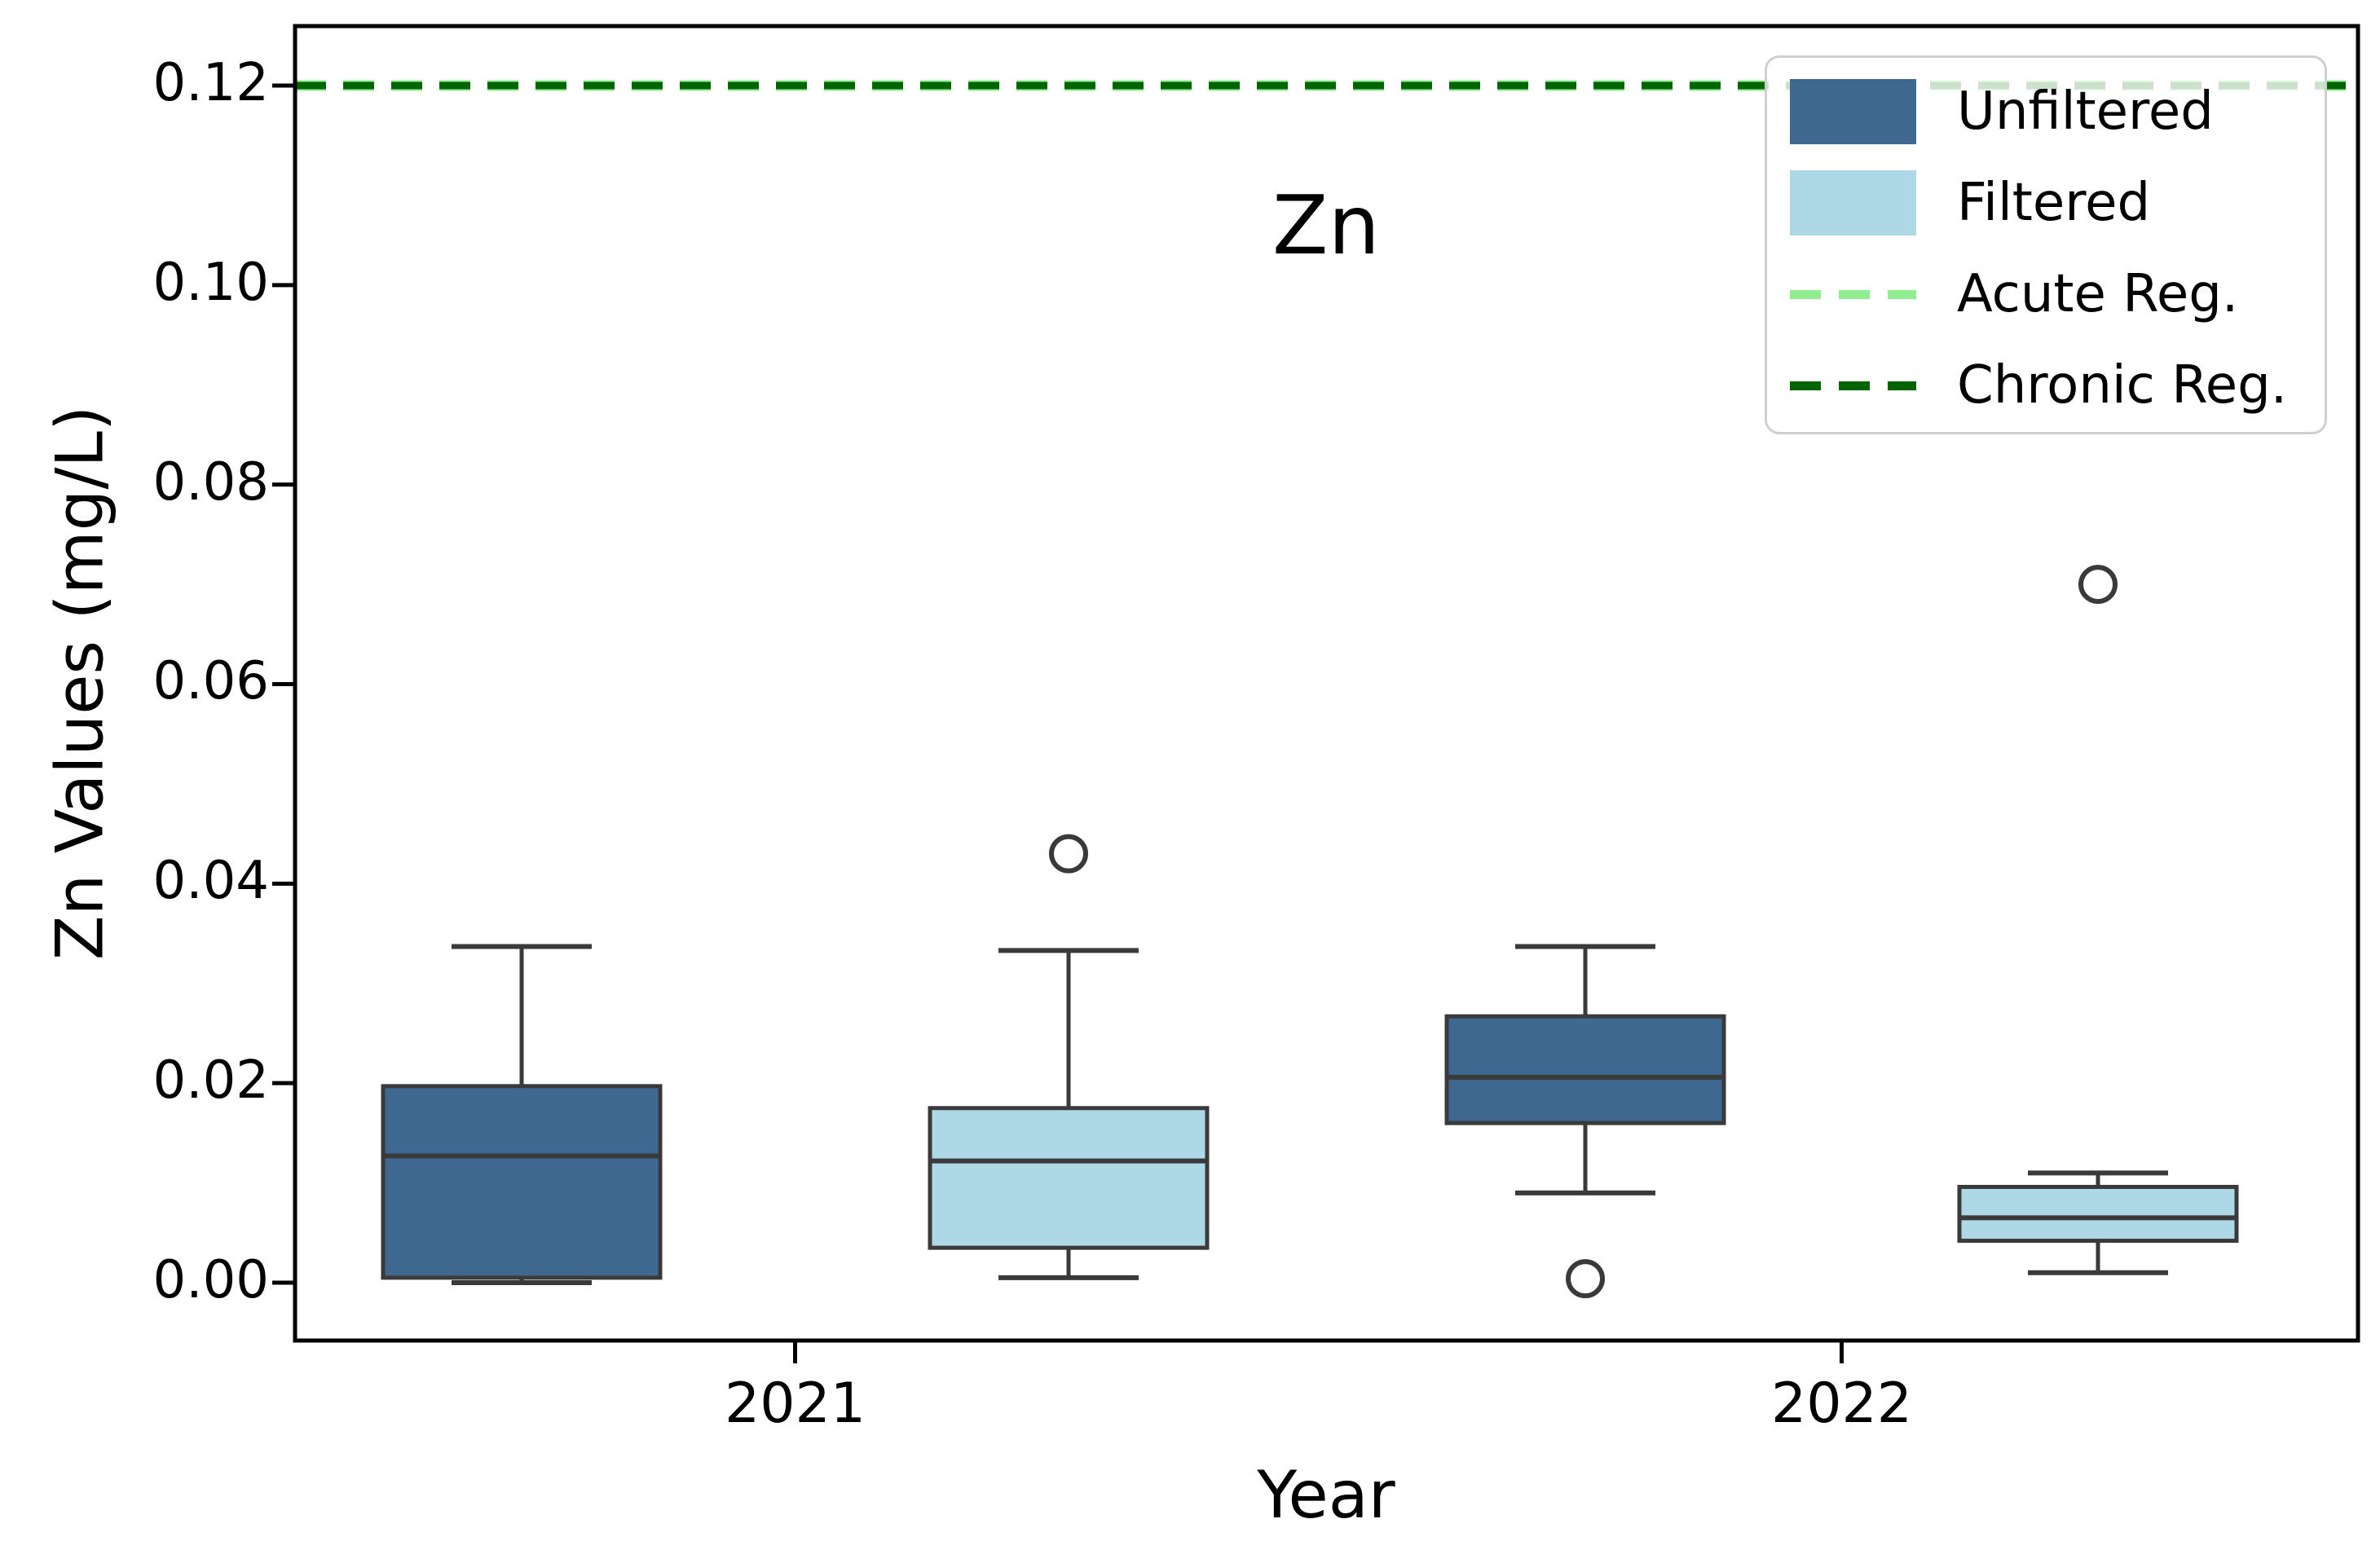 This screenshot has height=1541, width=2380. Describe the element at coordinates (2085, 111) in the screenshot. I see `legend-label: Unfiltered` at that location.